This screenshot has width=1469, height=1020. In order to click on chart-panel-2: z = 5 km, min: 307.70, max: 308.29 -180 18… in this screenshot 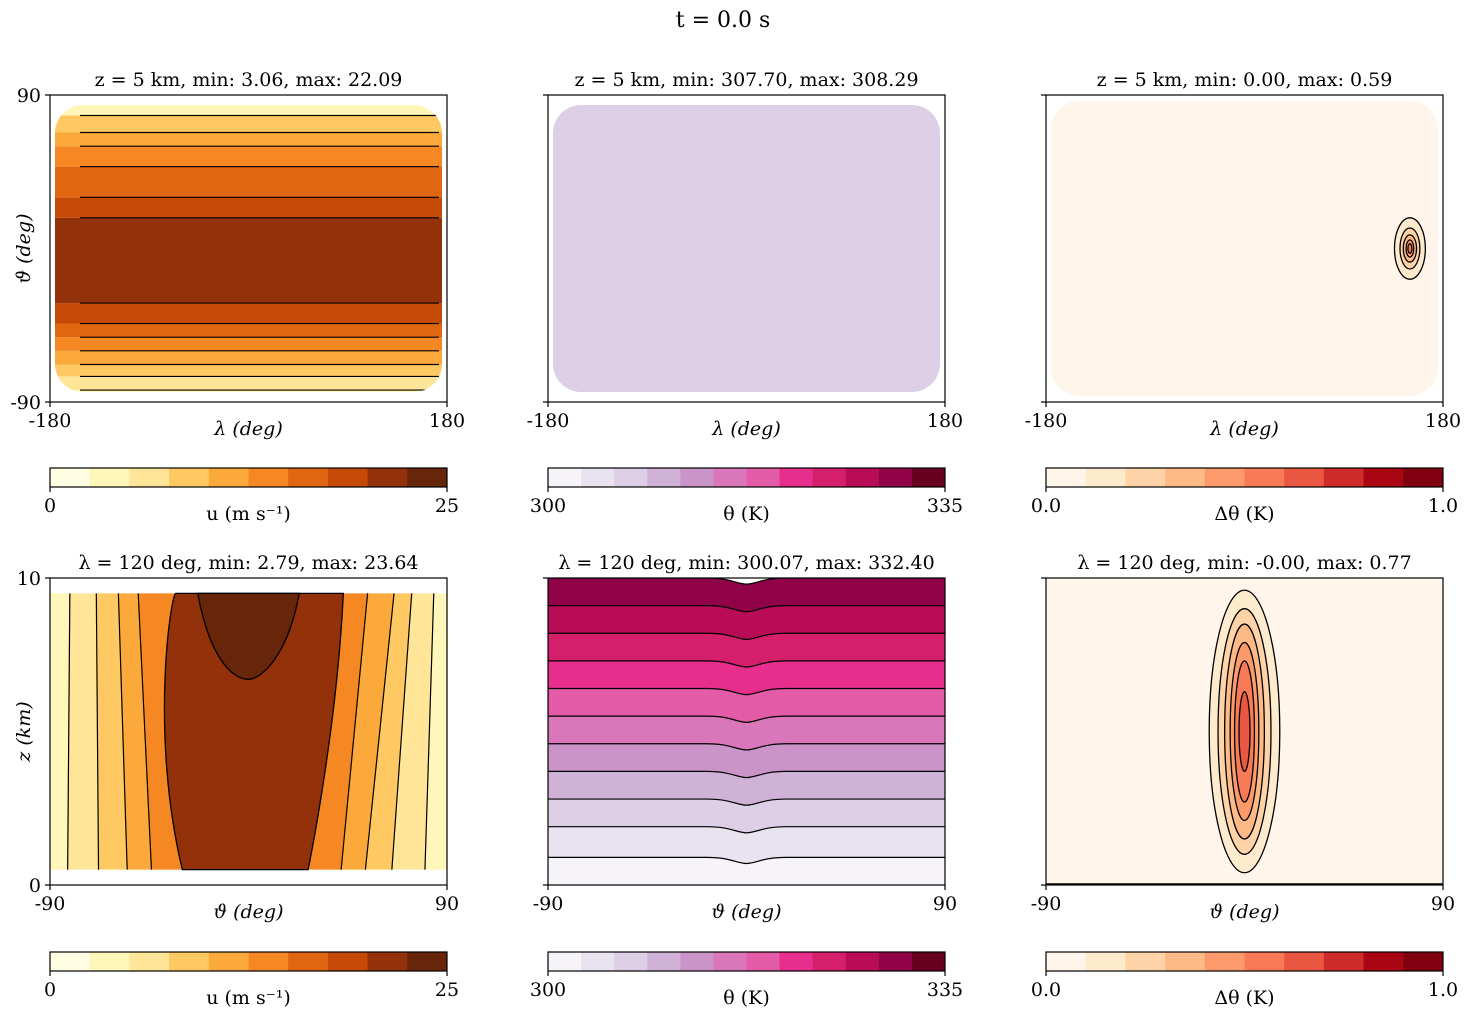, I will do `click(745, 297)`.